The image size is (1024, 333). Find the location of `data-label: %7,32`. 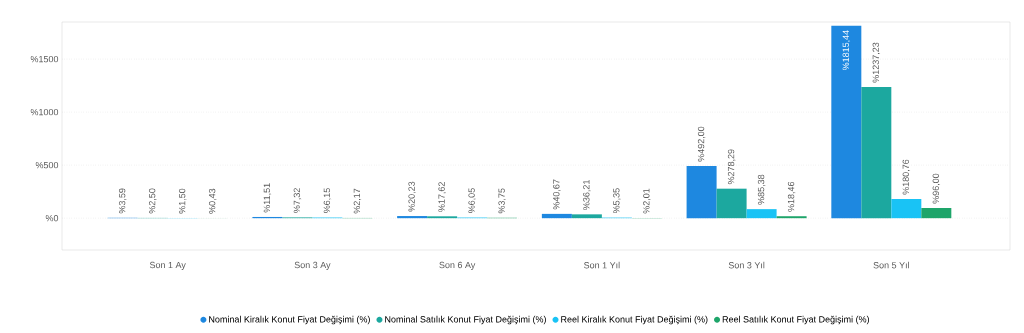

data-label: %7,32 is located at coordinates (297, 200).